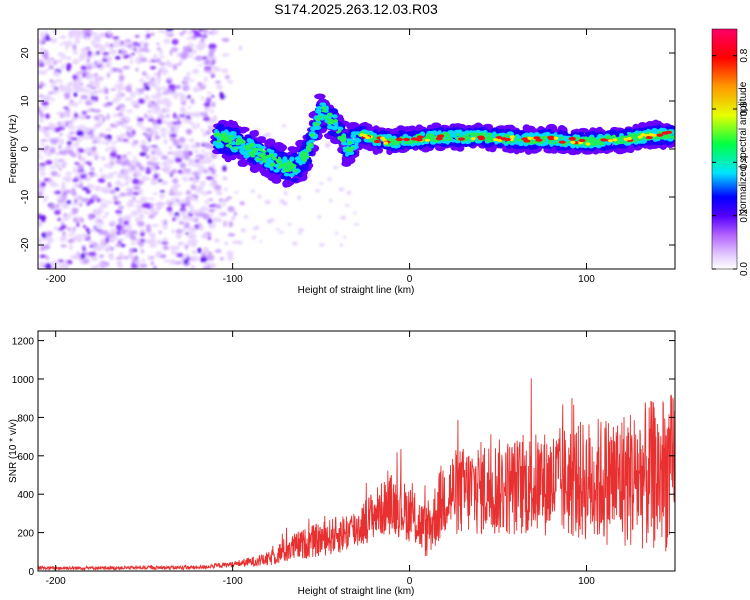 Image resolution: width=750 pixels, height=600 pixels. I want to click on spectrogram-y-label: Frequency (Hz), so click(13, 149).